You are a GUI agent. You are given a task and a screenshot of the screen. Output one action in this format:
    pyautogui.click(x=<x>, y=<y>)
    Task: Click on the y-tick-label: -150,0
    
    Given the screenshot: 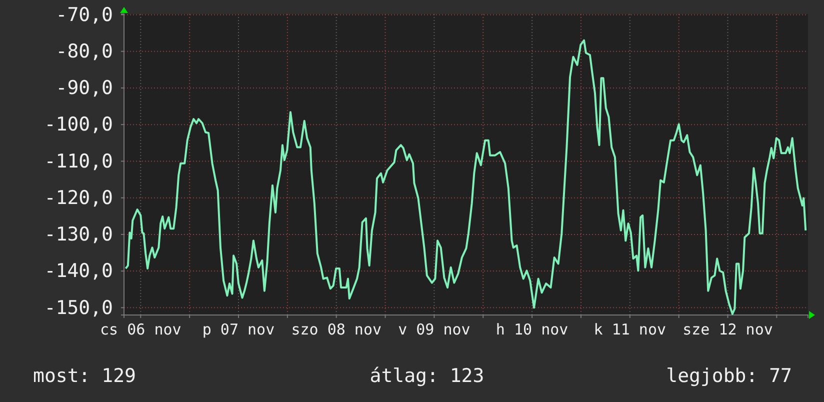 What is the action you would take?
    pyautogui.click(x=78, y=307)
    